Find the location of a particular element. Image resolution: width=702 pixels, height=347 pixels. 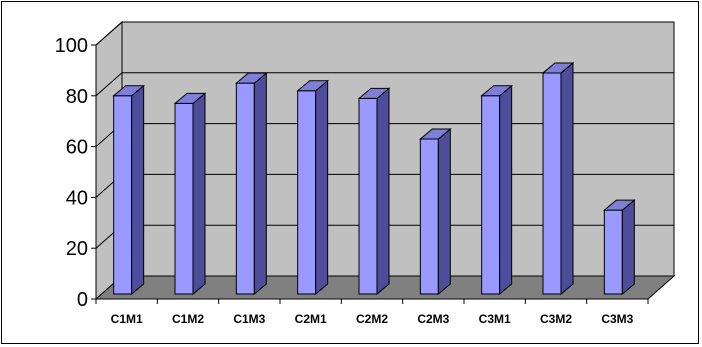

x-tick-label: C1M2 is located at coordinates (188, 319).